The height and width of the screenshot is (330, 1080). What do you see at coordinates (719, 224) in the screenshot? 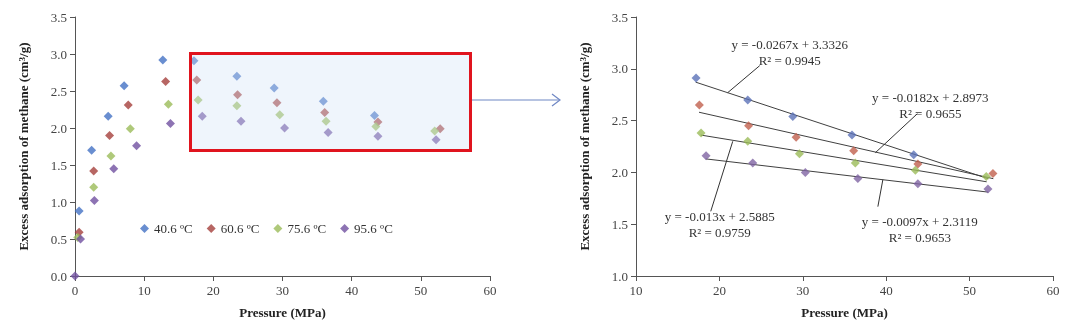
I see `annotation: y = -0.013x + 2.5885 R² = 0.9759` at bounding box center [719, 224].